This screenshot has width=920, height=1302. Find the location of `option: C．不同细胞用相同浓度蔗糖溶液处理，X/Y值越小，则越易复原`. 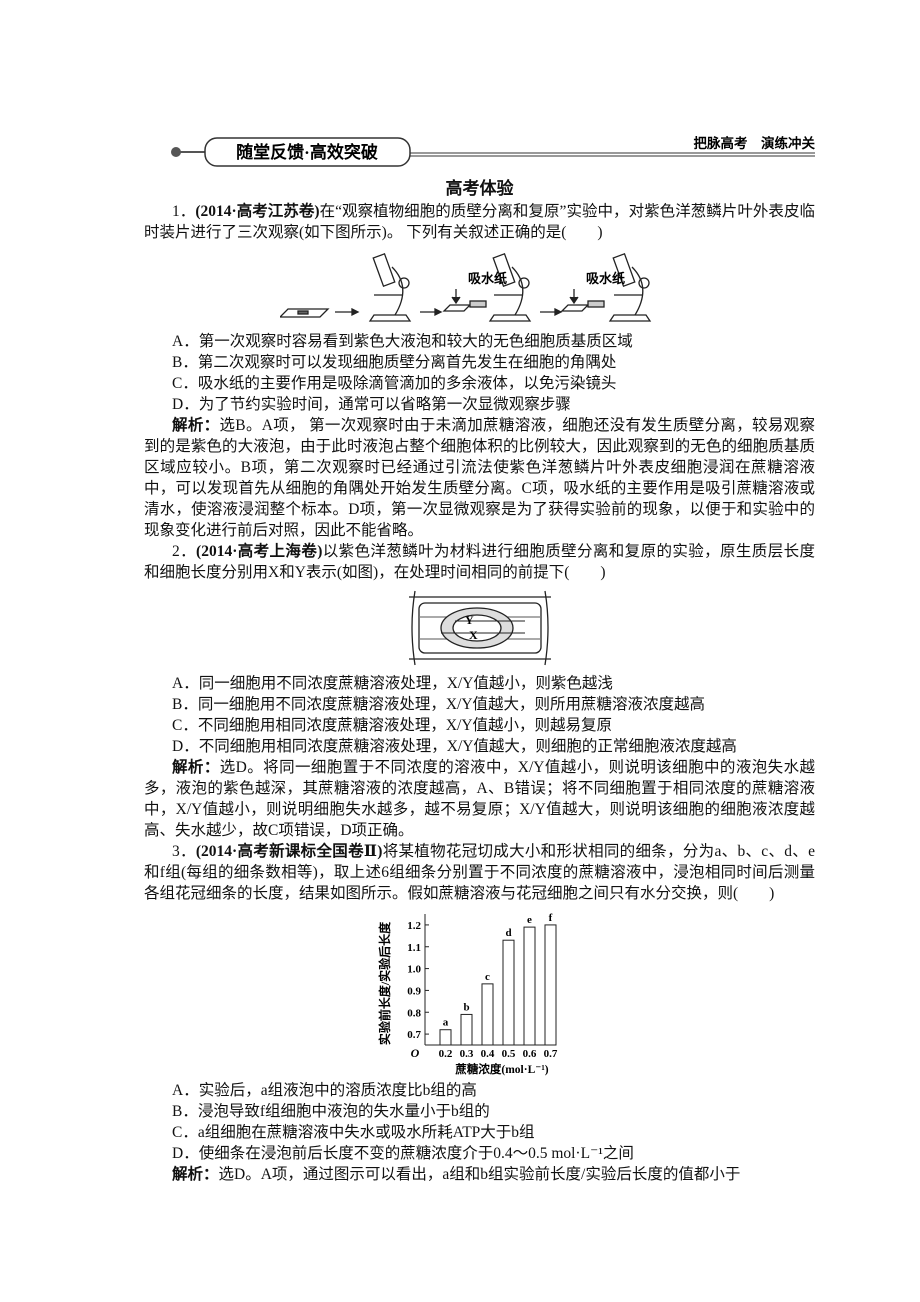

option: C．不同细胞用相同浓度蔗糖溶液处理，X/Y值越小，则越易复原 is located at coordinates (392, 725).